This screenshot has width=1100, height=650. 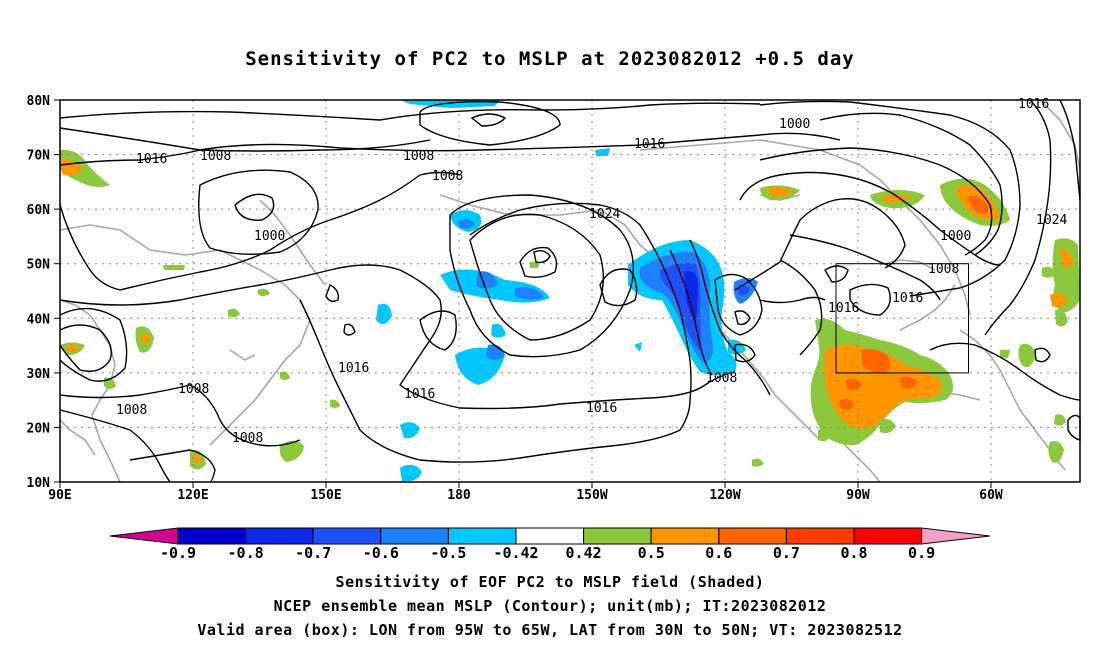 I want to click on colorbar-label: -0.6, so click(x=381, y=553).